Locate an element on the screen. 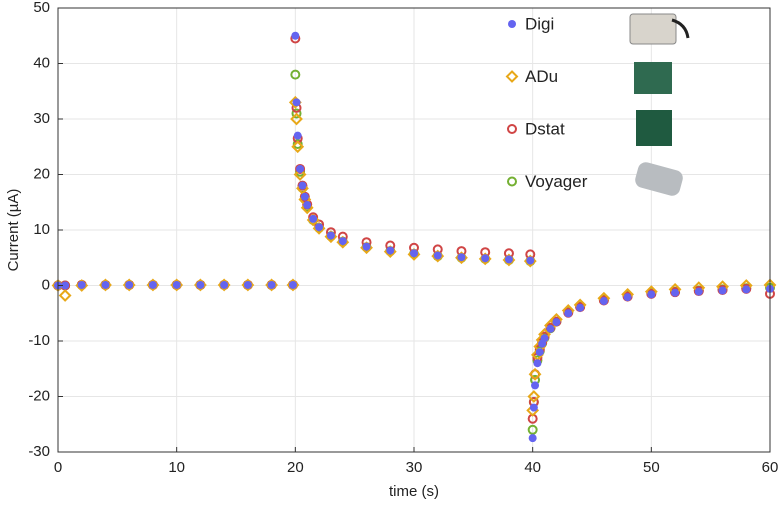  y-tick-label: 0 is located at coordinates (46, 284).